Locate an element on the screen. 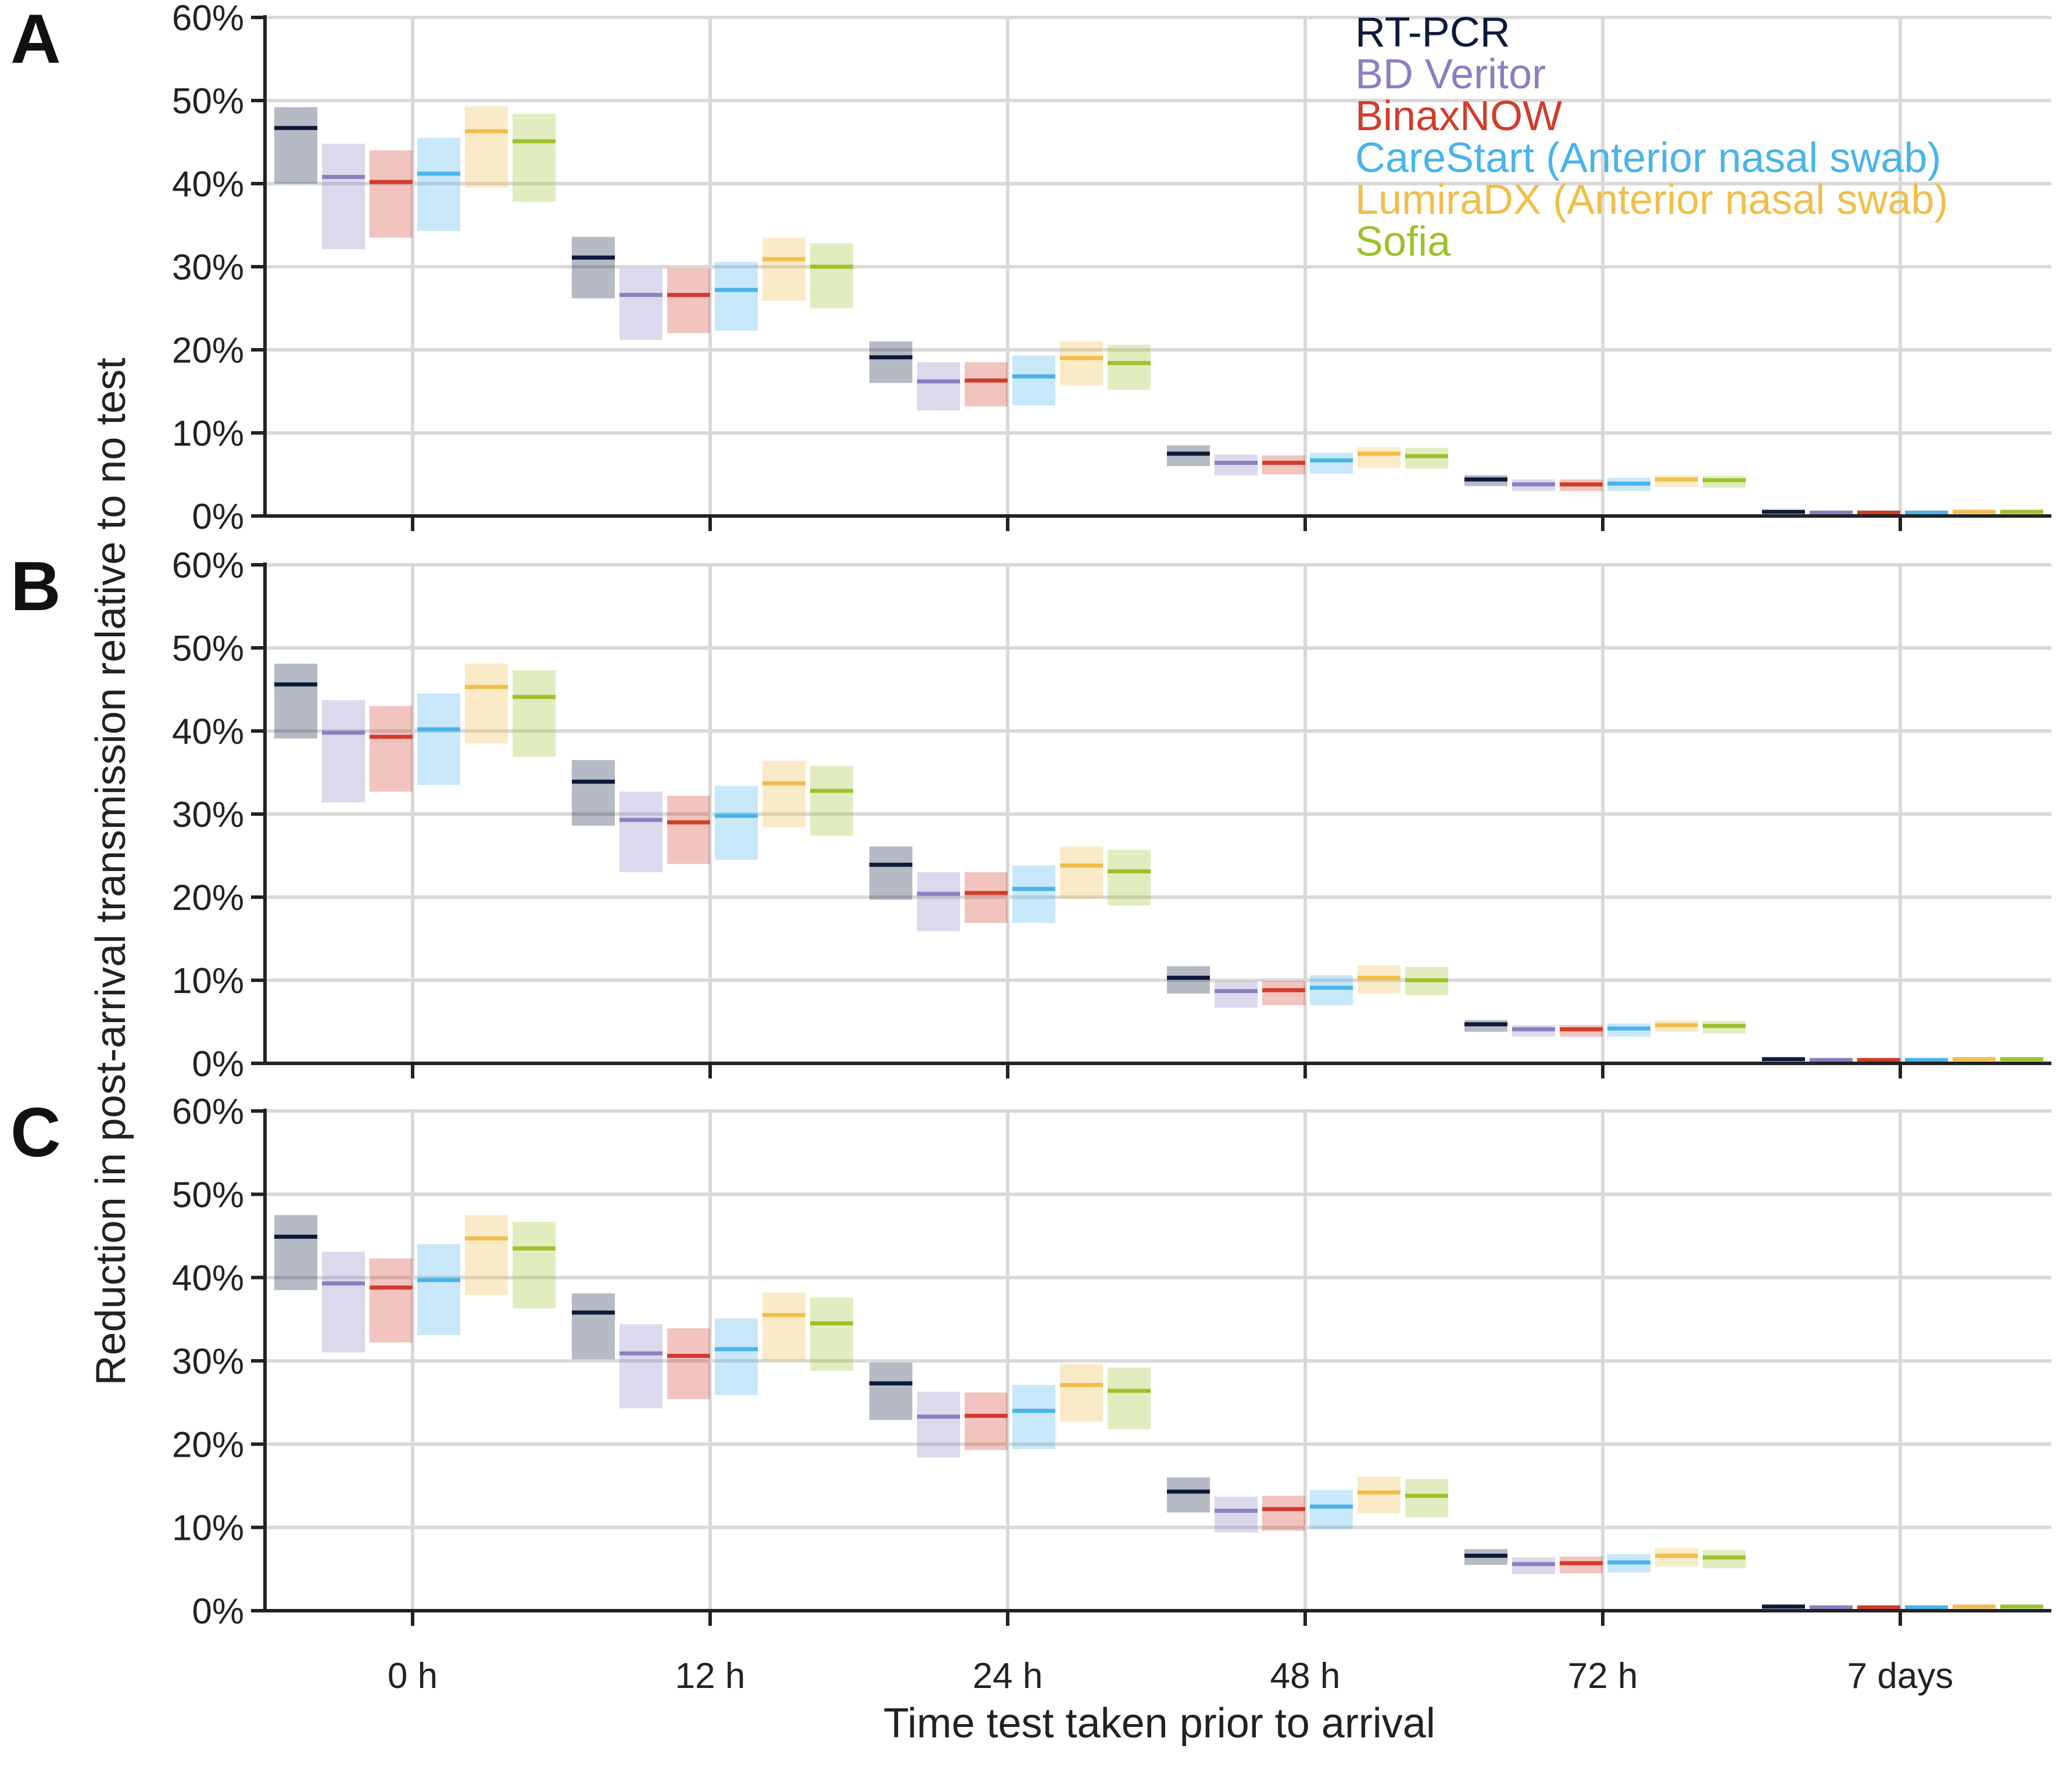  panel-label: B is located at coordinates (35, 586).